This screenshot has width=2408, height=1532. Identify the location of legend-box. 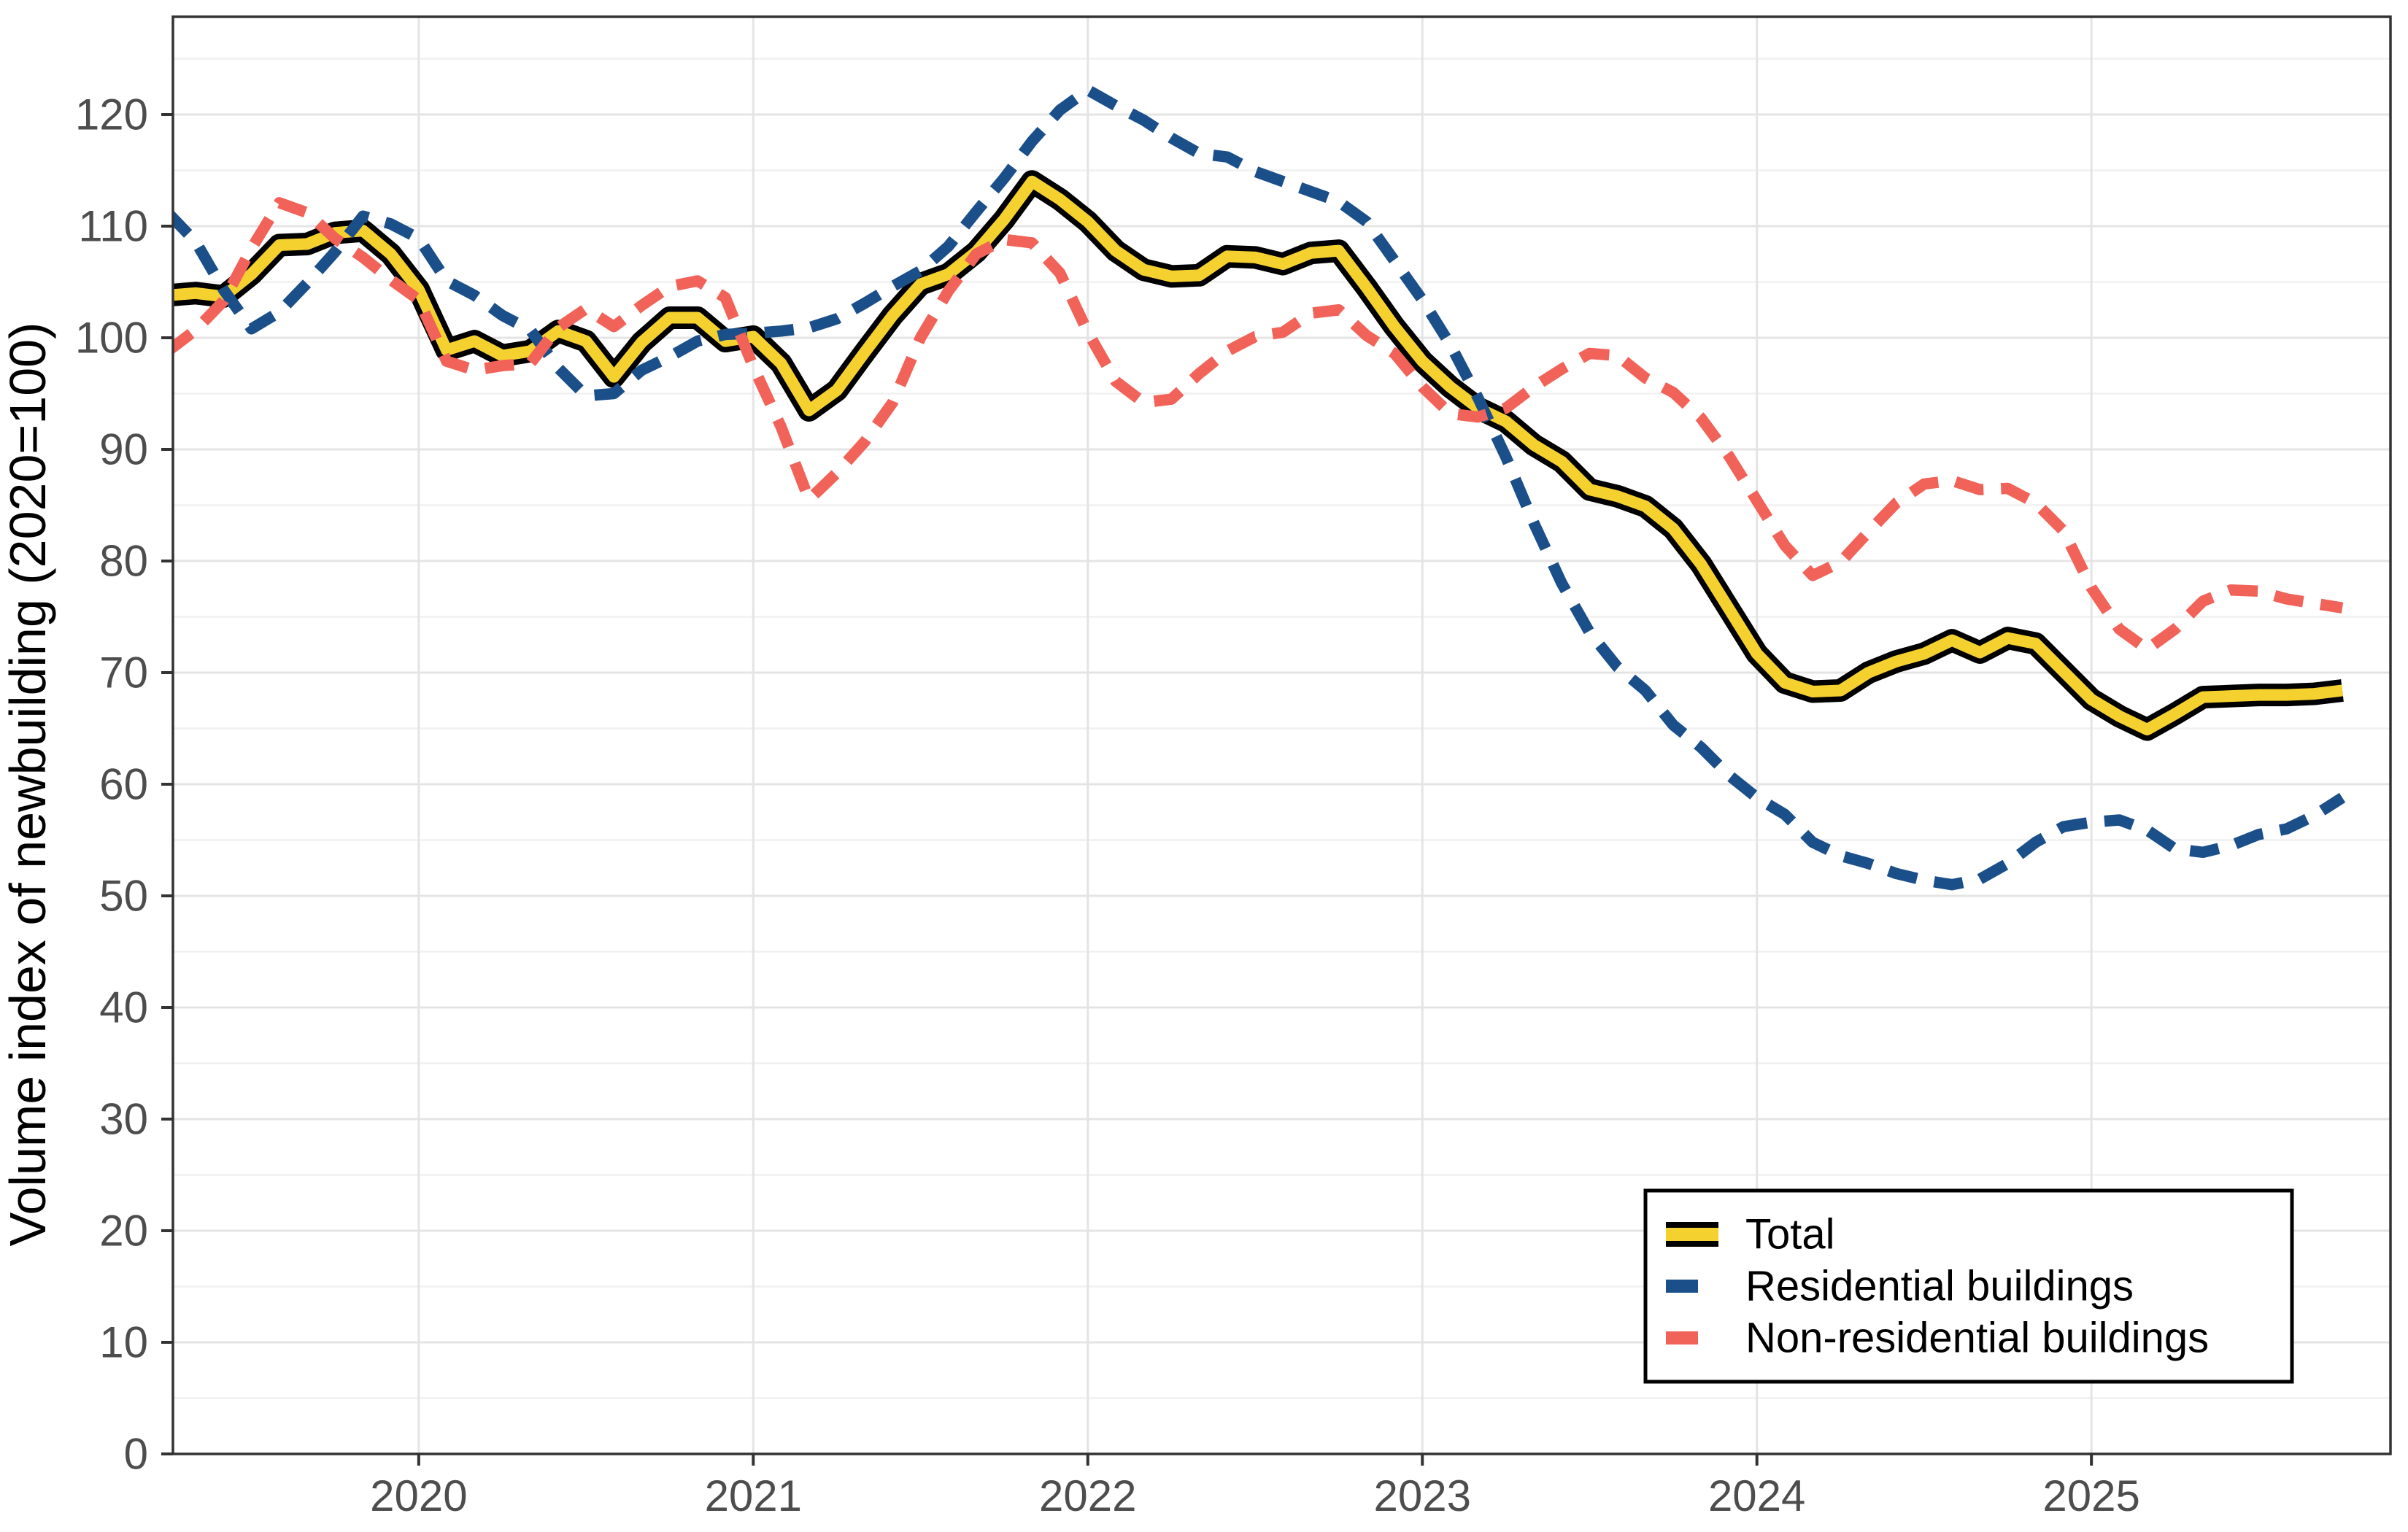
(1968, 1286).